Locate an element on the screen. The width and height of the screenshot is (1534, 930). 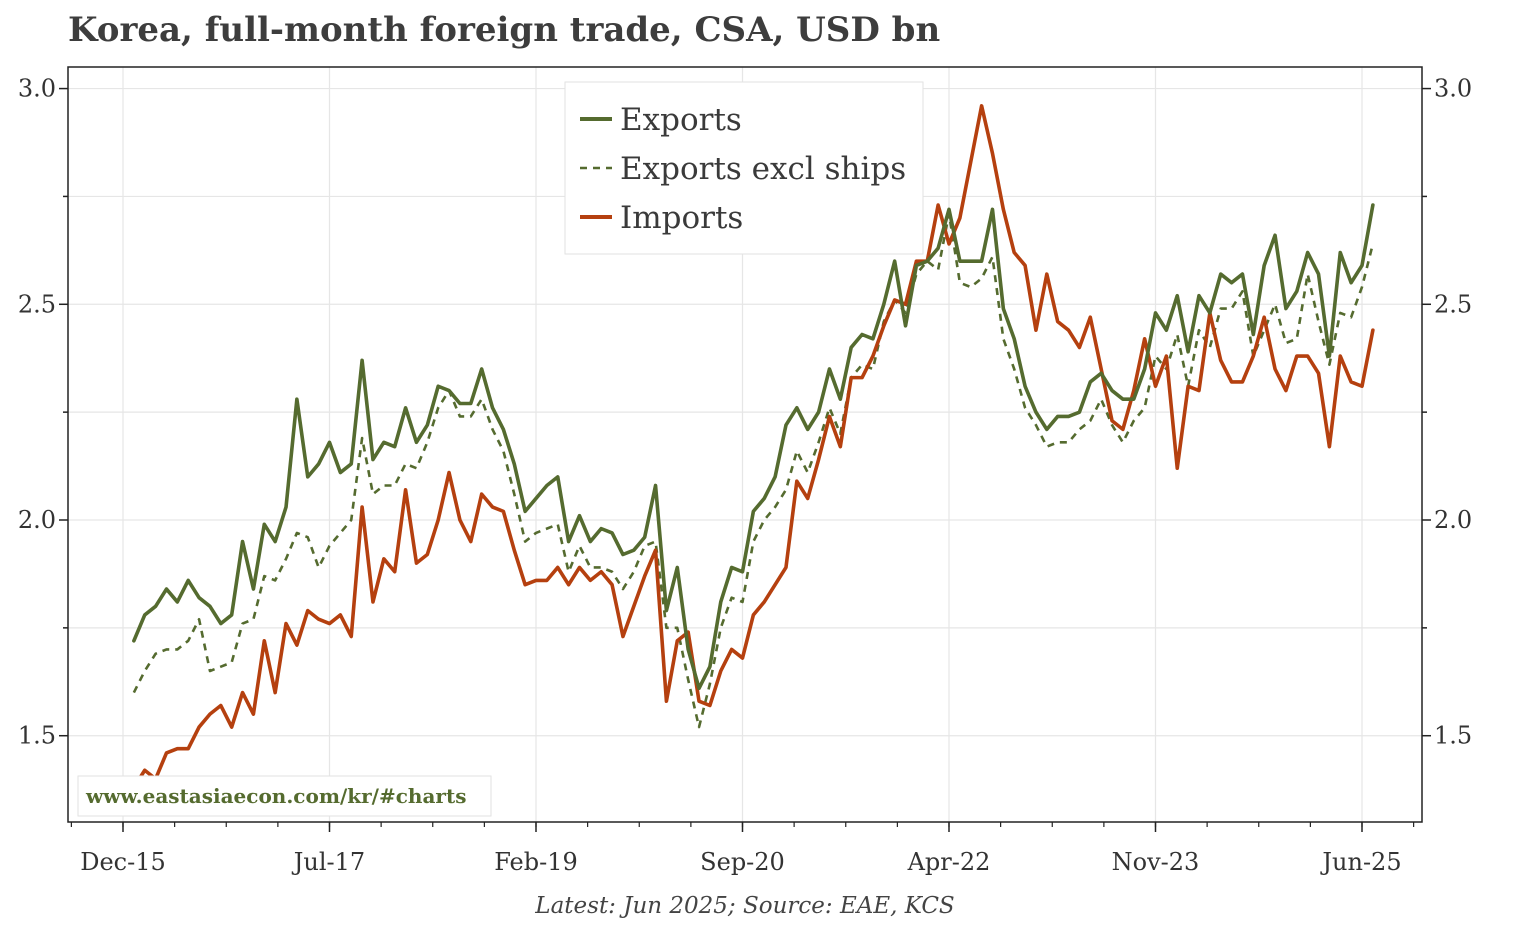
x-tick-label: Jul-17 is located at coordinates (328, 862).